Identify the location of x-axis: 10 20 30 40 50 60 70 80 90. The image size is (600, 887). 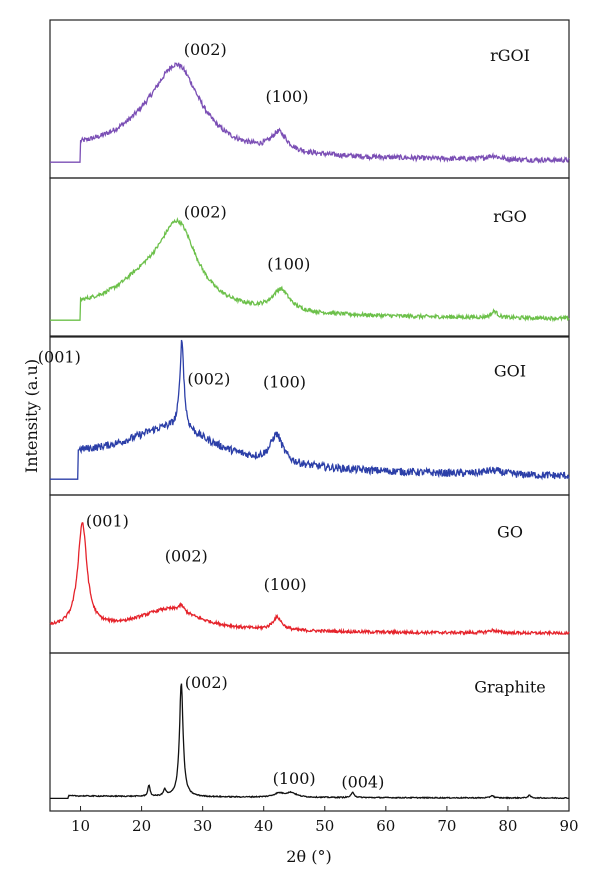
(325, 820).